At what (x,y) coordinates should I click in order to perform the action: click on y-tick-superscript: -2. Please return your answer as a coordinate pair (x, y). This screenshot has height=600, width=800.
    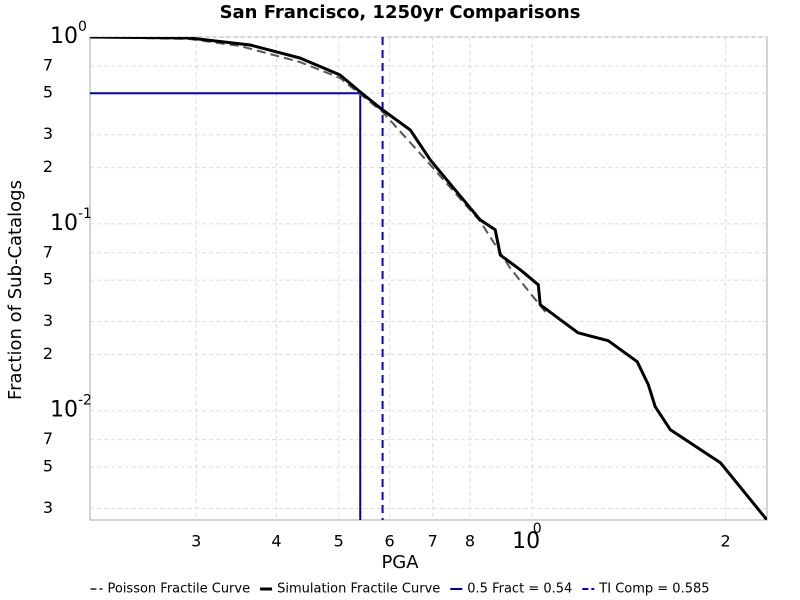
    Looking at the image, I should click on (85, 401).